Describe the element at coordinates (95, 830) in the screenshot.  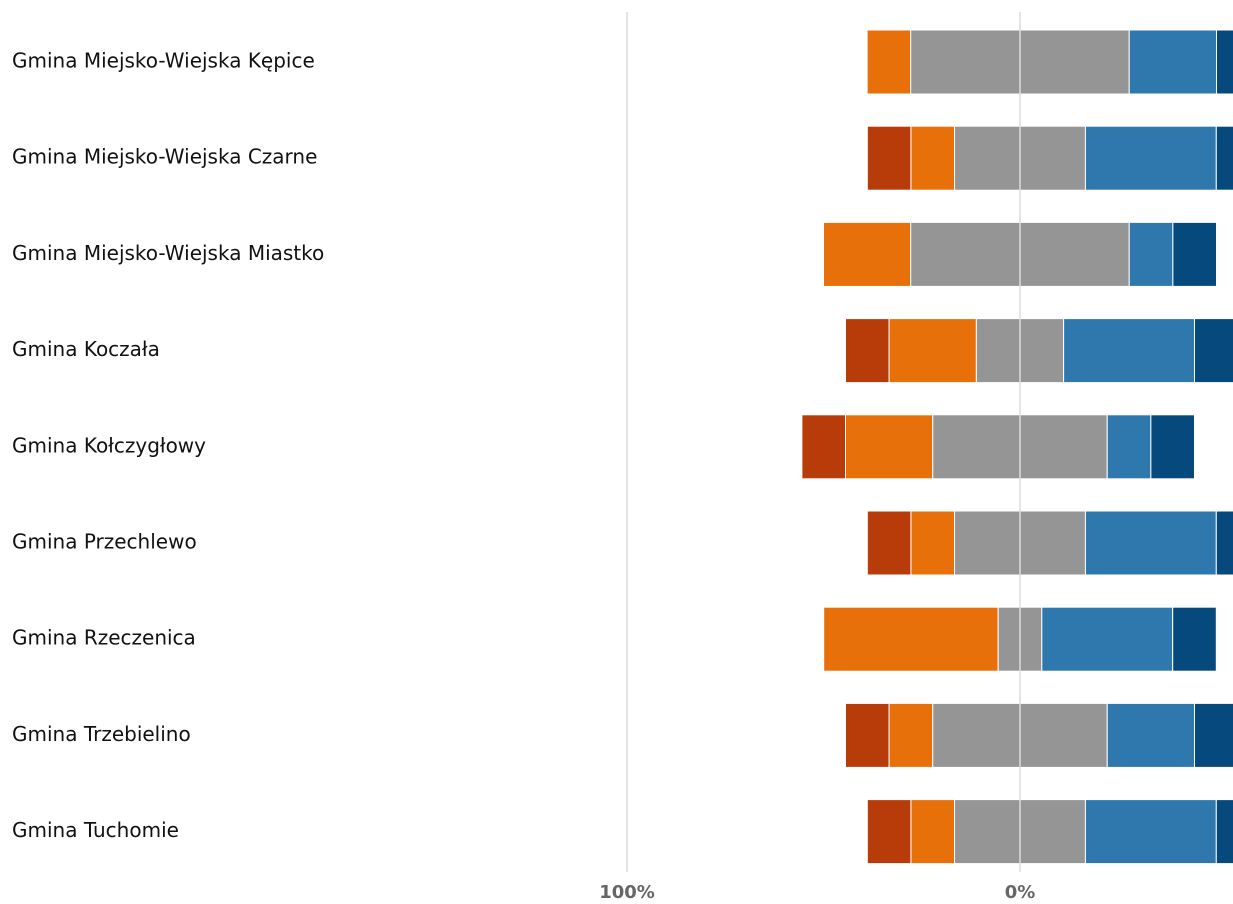
I see `category-label: Gmina Tuchomie` at that location.